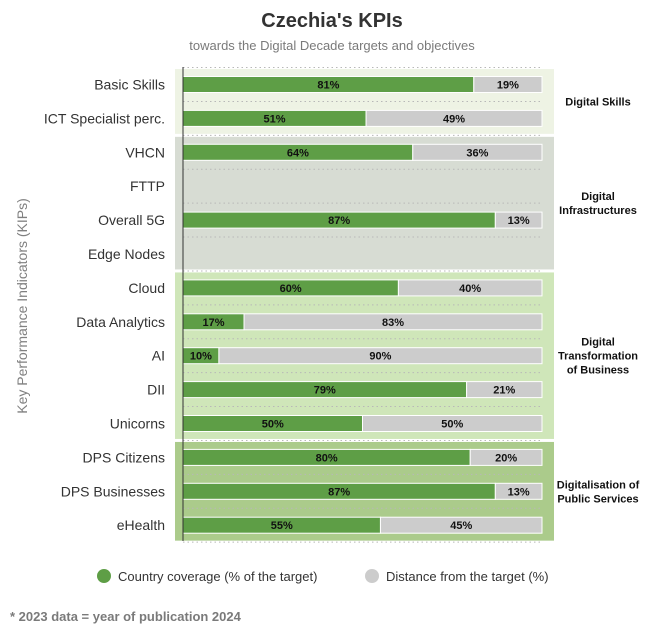  I want to click on category-label-0: Basic Skills, so click(129, 85).